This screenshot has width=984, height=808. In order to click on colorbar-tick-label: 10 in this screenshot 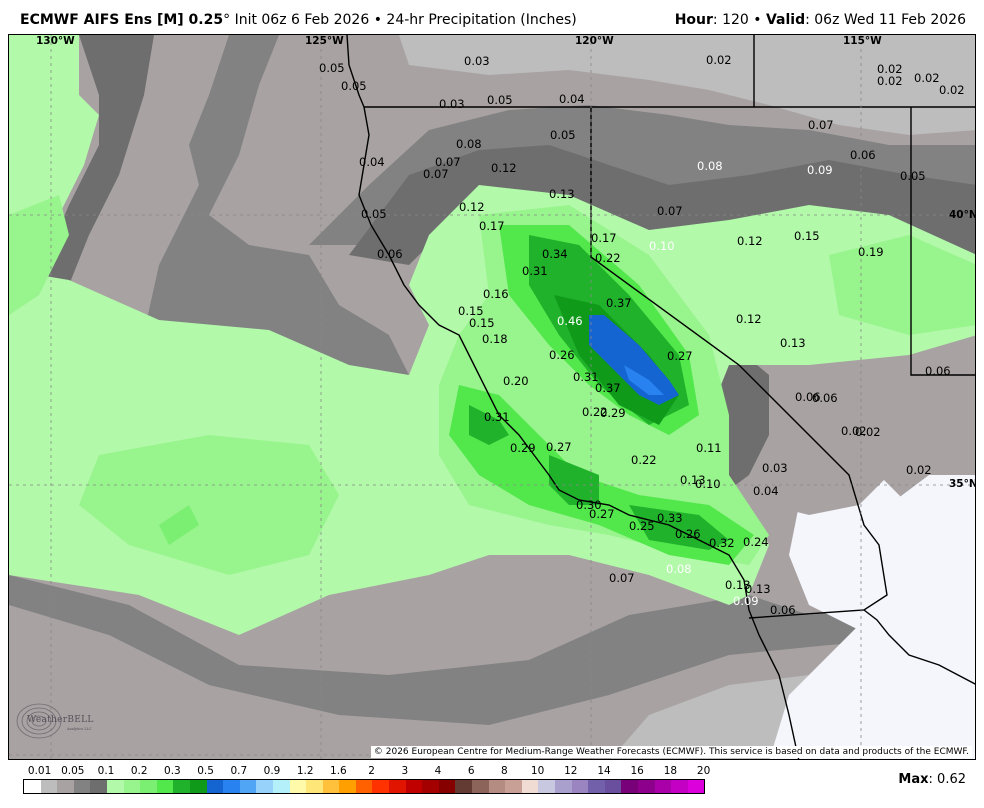, I will do `click(537, 771)`.